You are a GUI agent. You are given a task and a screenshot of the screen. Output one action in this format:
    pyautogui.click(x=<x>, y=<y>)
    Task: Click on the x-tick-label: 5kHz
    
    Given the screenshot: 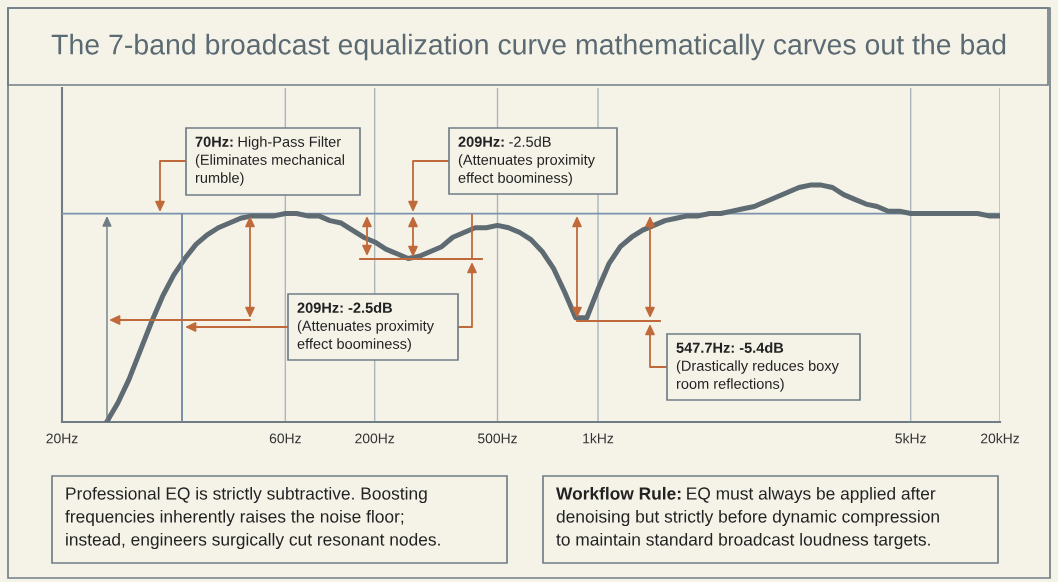 What is the action you would take?
    pyautogui.click(x=910, y=438)
    